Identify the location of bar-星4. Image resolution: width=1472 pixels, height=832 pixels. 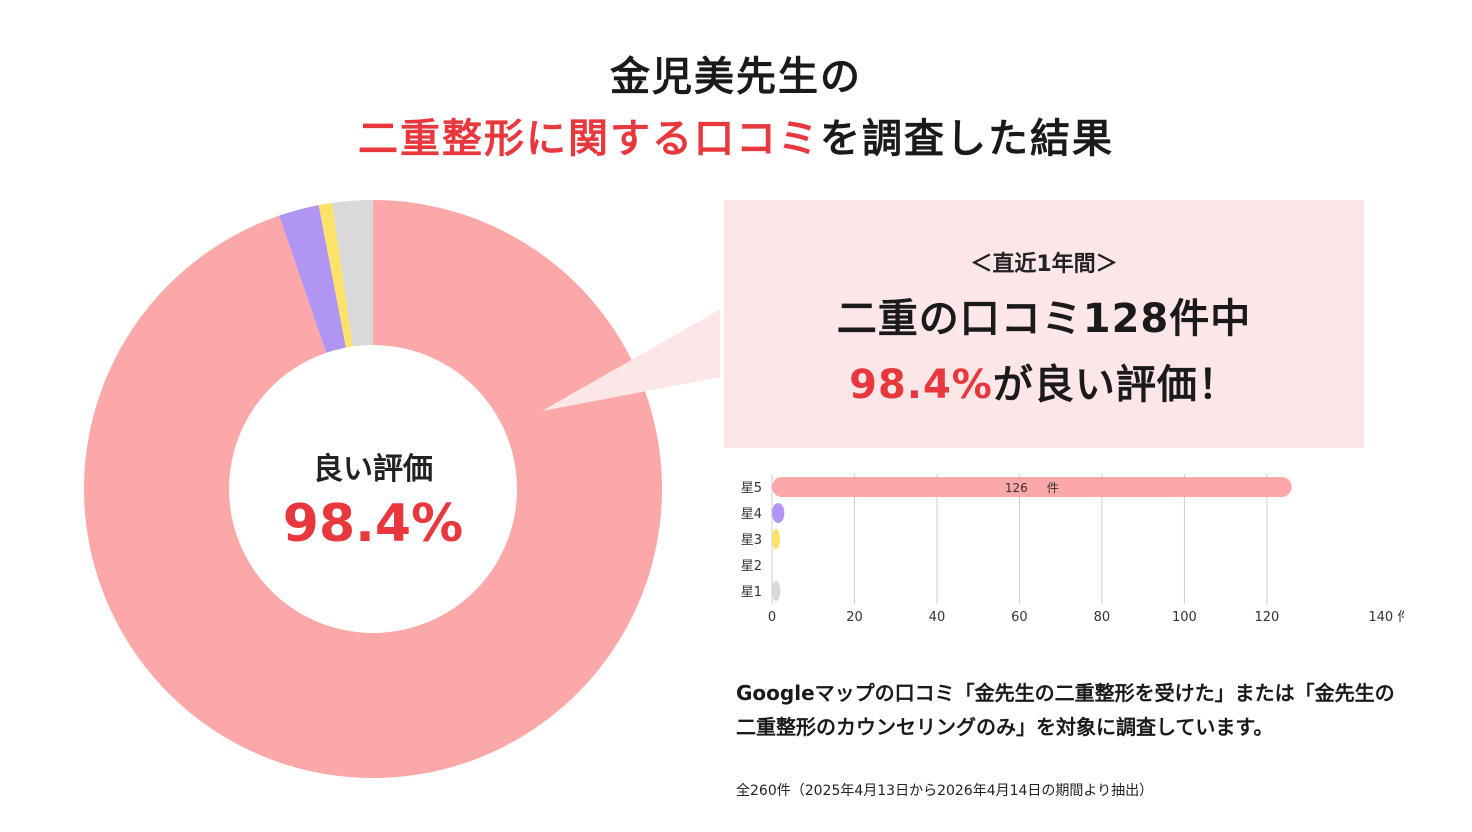
(778, 513).